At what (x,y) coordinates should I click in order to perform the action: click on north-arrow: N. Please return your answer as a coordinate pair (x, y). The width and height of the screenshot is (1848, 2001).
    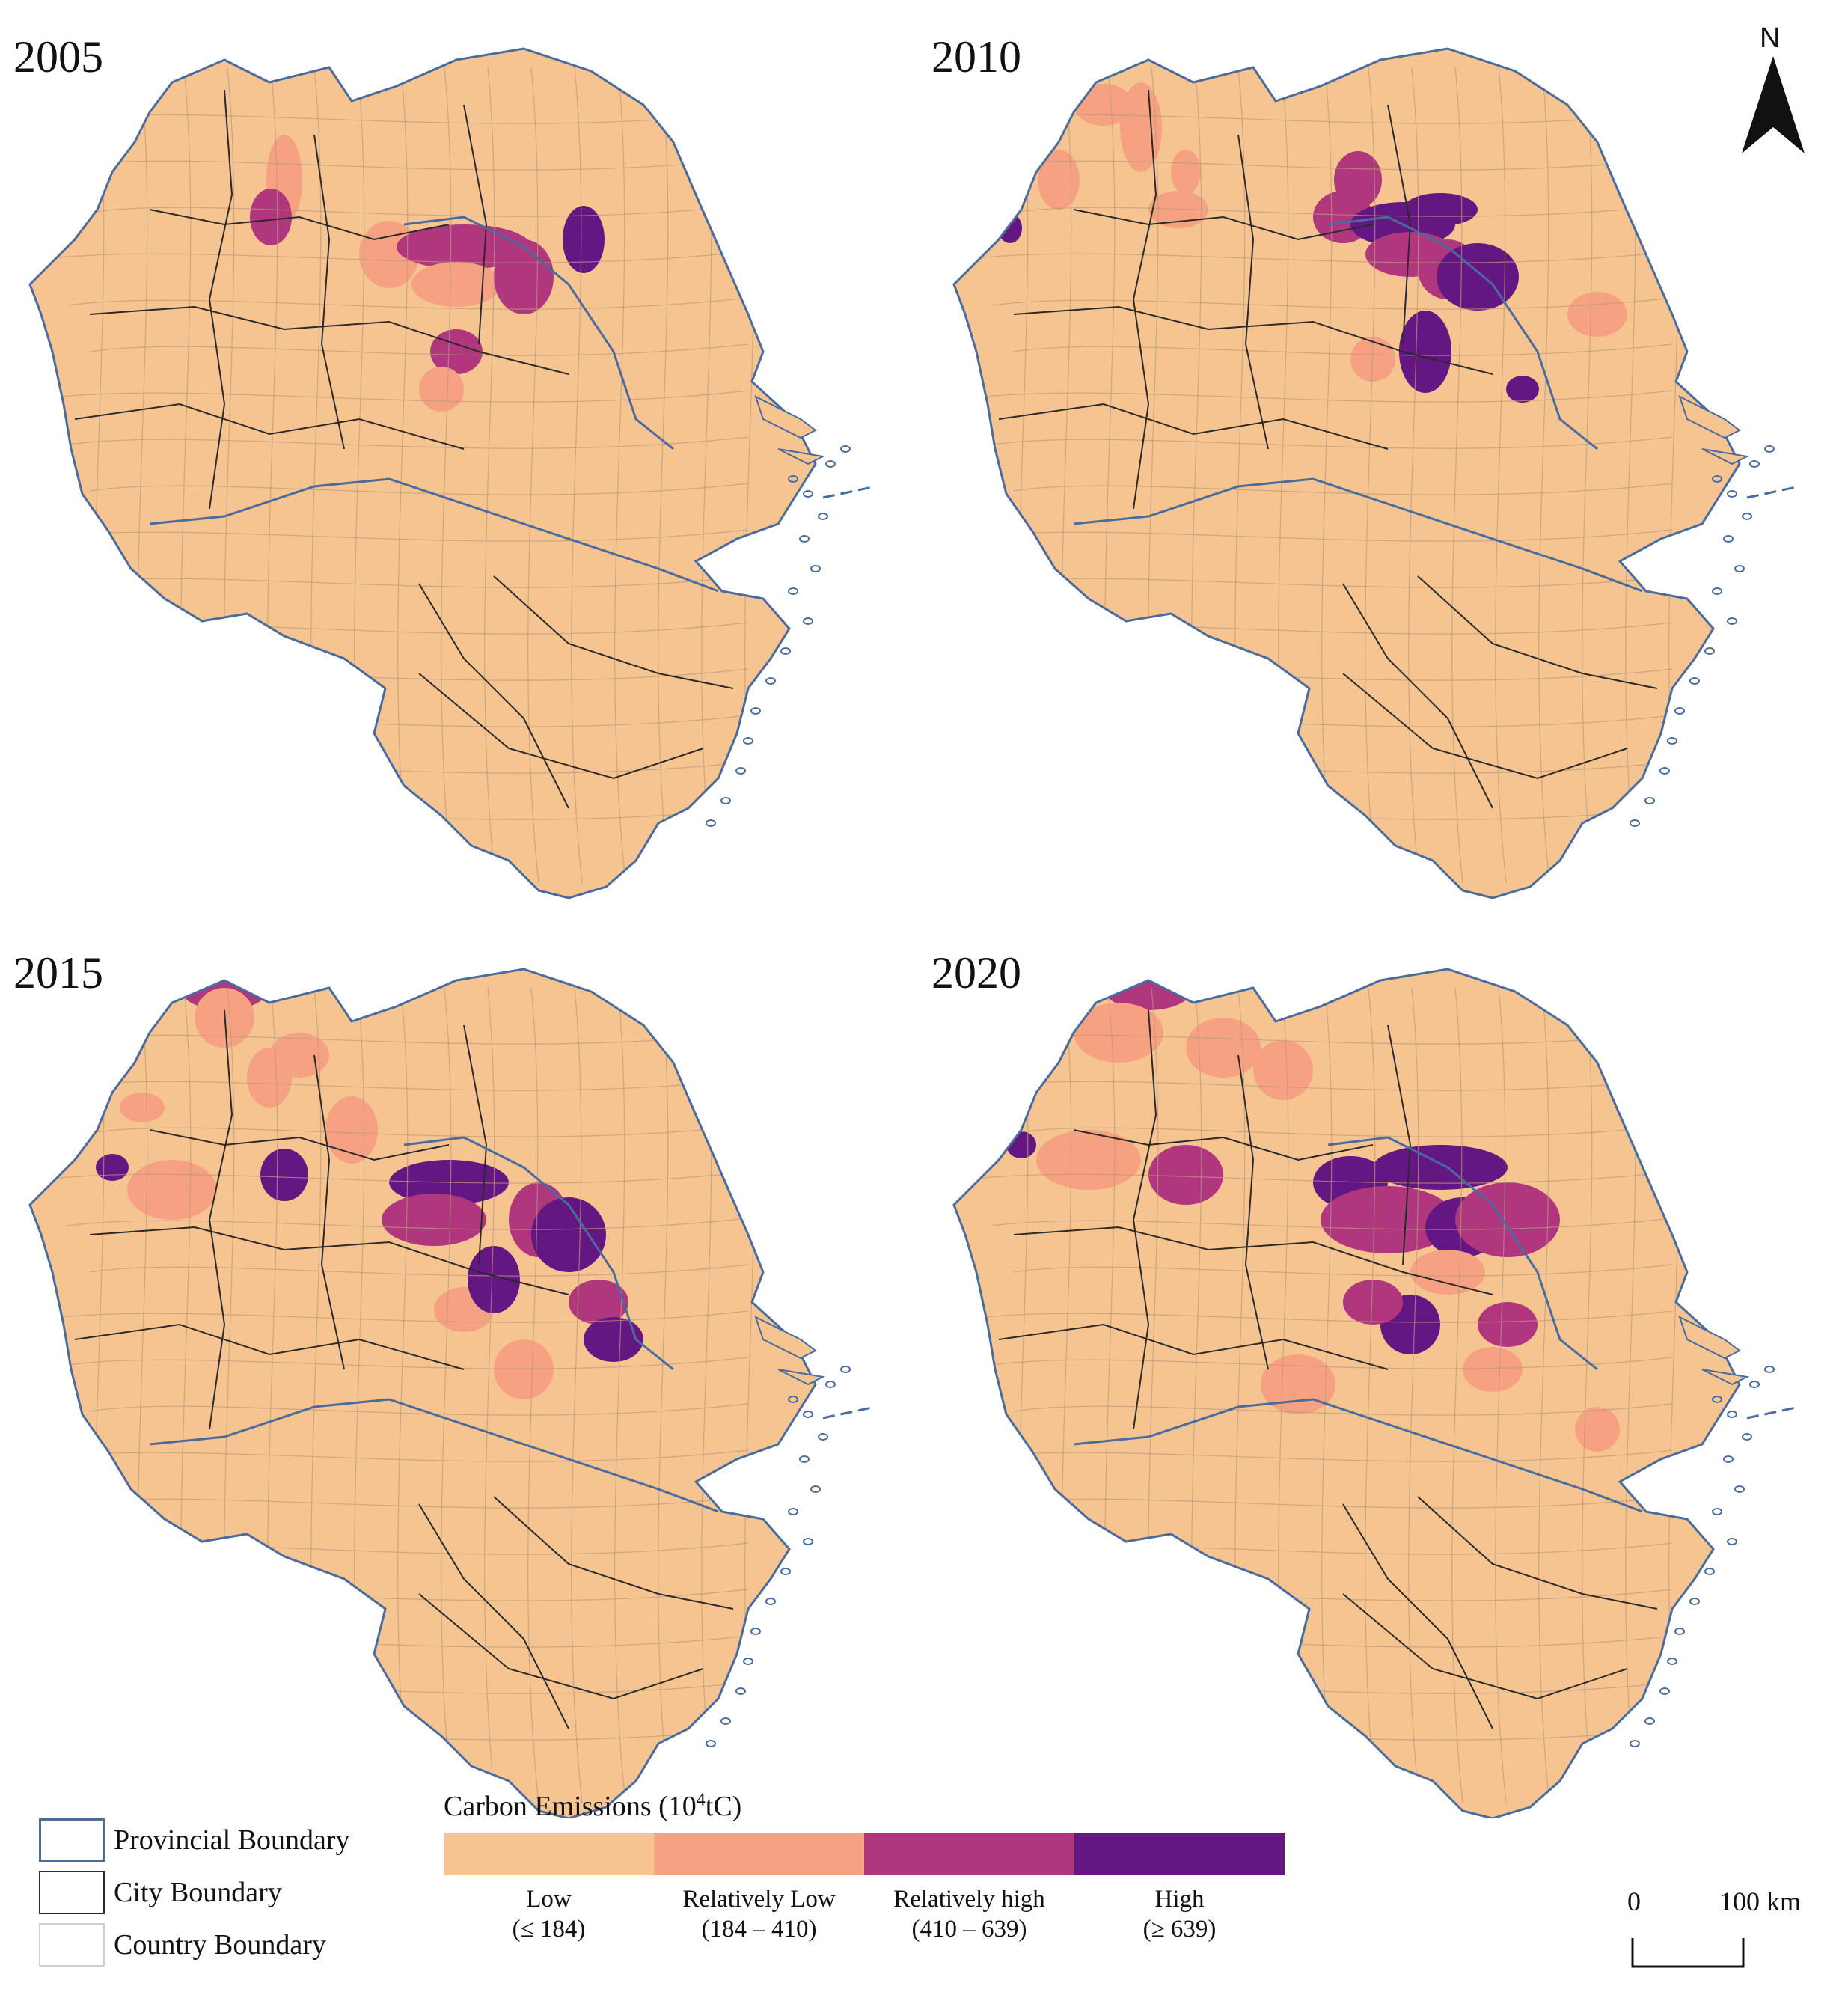
    Looking at the image, I should click on (1773, 87).